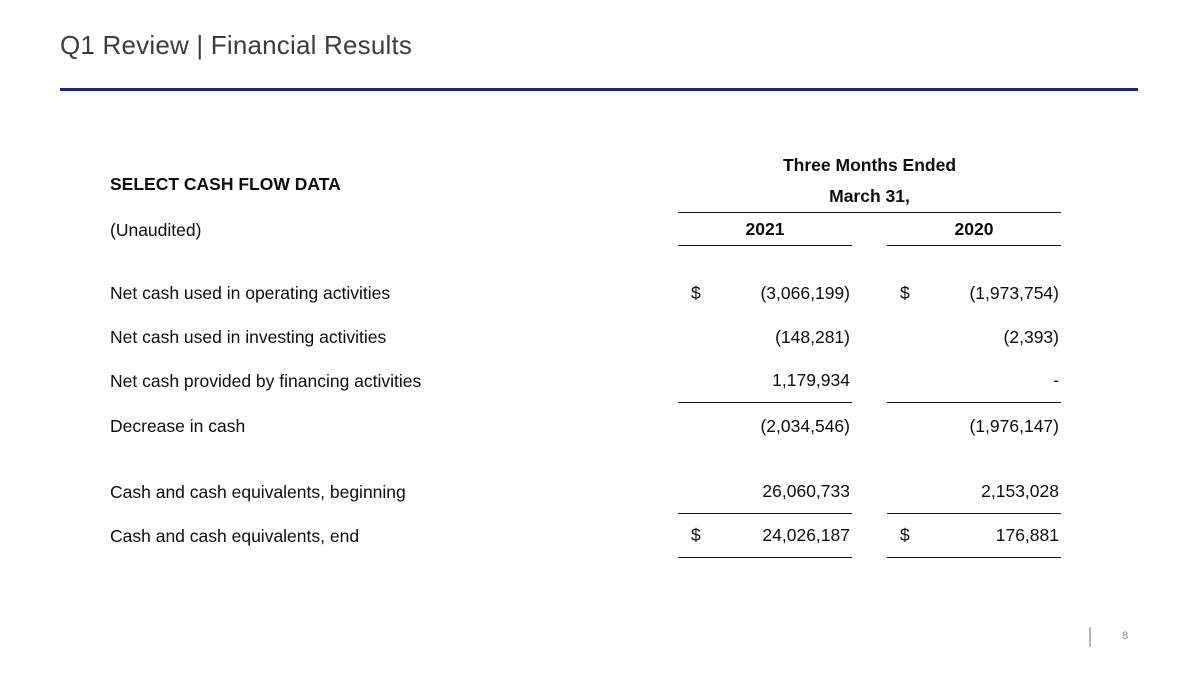  Describe the element at coordinates (156, 230) in the screenshot. I see `table-subheading: (Unaudited)` at that location.